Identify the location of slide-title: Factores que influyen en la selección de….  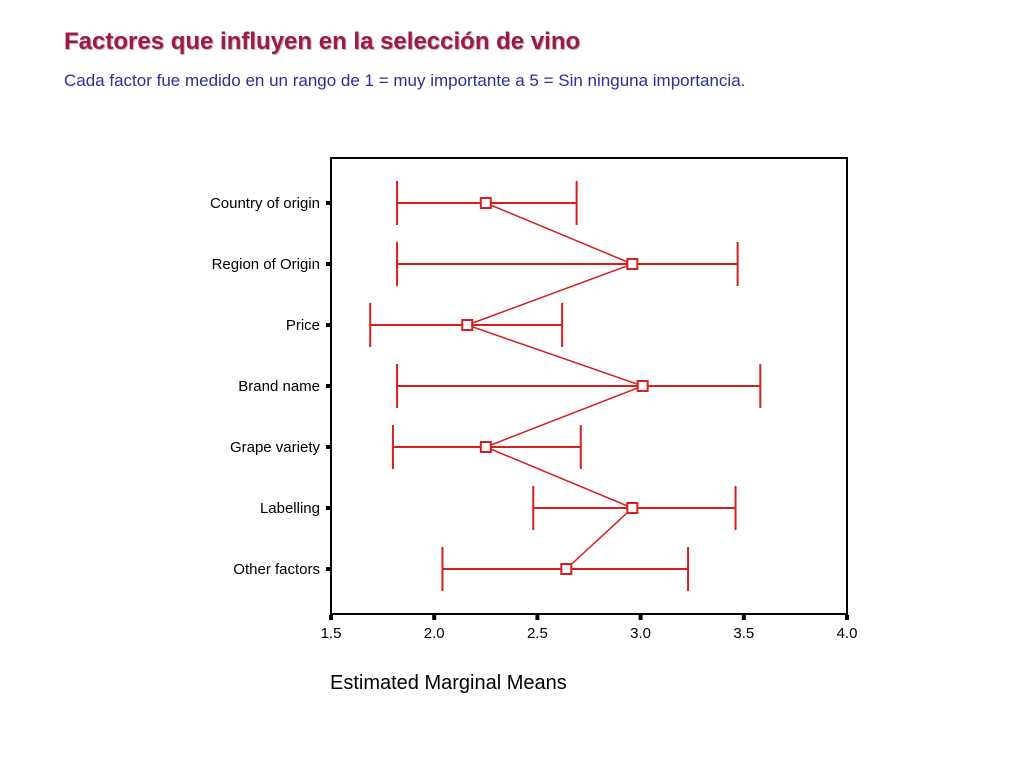
(322, 41).